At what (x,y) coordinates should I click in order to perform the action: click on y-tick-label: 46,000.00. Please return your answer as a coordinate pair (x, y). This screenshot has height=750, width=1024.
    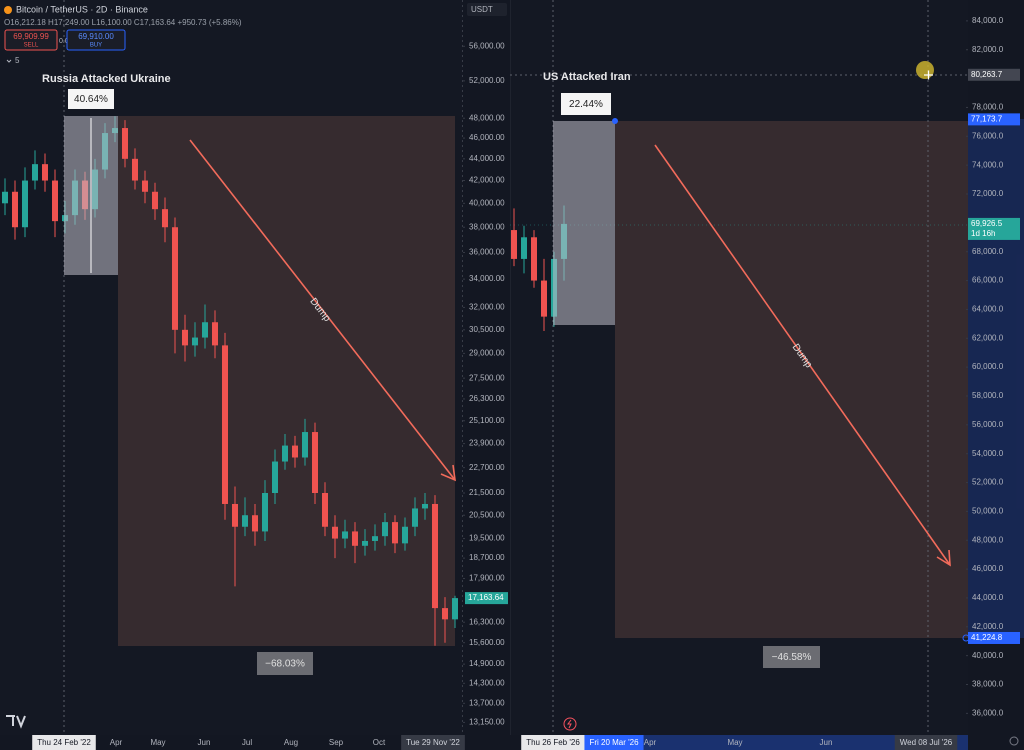
    Looking at the image, I should click on (487, 137).